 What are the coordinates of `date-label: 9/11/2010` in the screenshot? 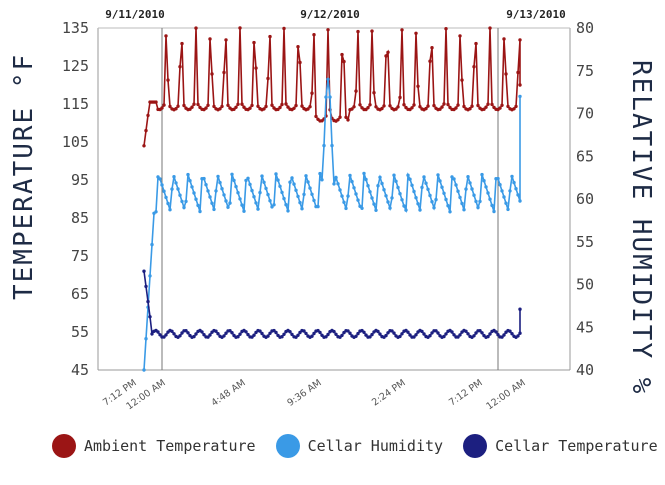 It's located at (135, 14).